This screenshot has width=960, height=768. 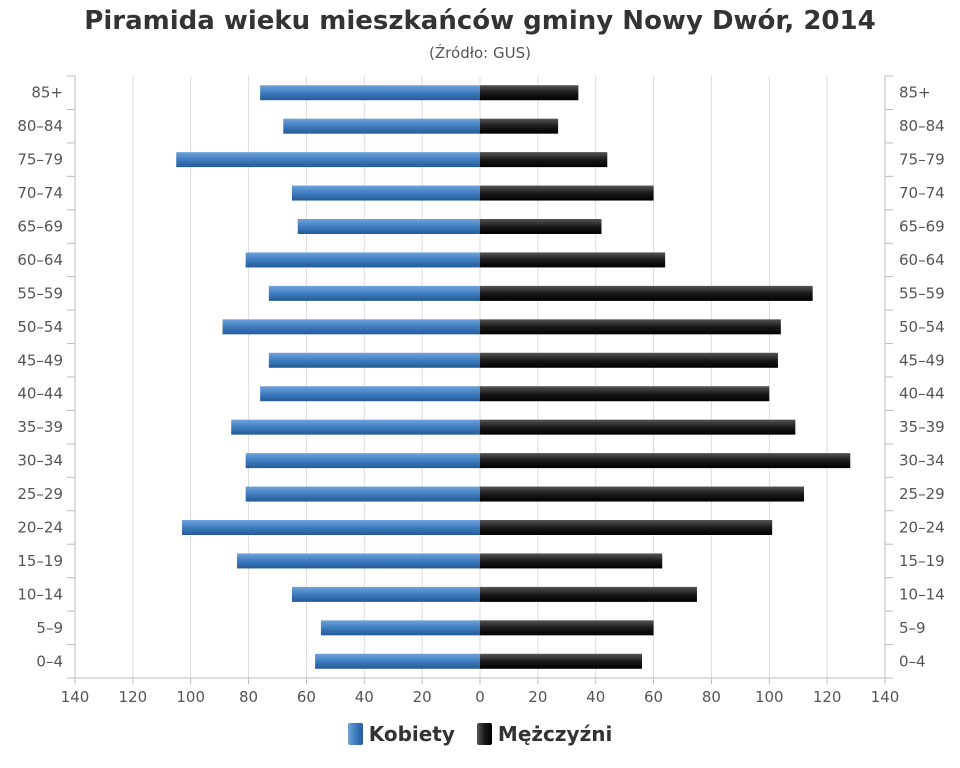 What do you see at coordinates (40, 394) in the screenshot?
I see `y-tick-label-left: 40–44` at bounding box center [40, 394].